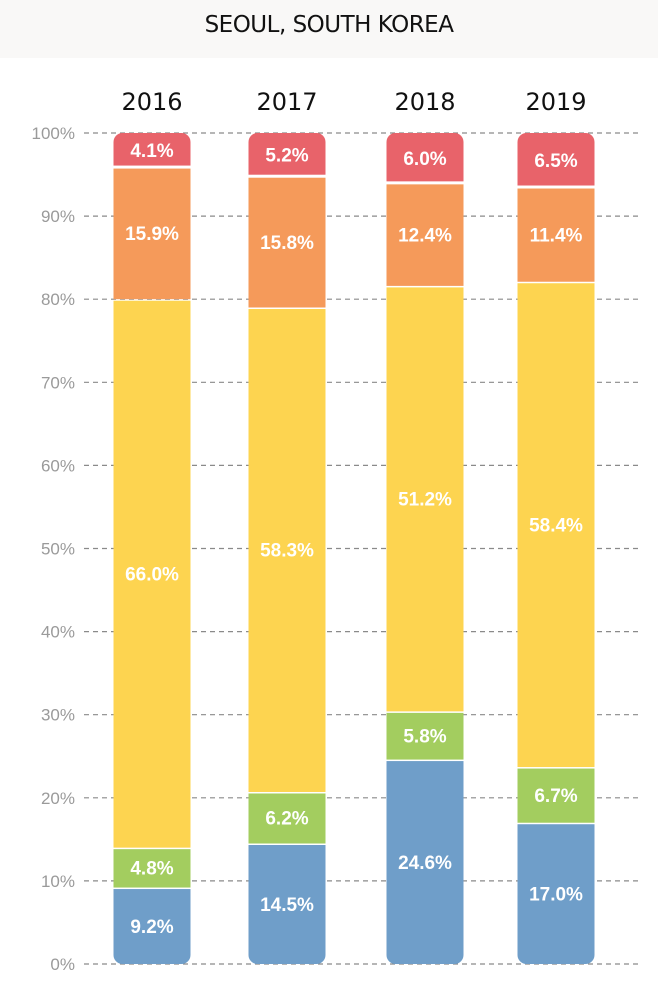  What do you see at coordinates (58, 465) in the screenshot?
I see `y-tick-label: 60%` at bounding box center [58, 465].